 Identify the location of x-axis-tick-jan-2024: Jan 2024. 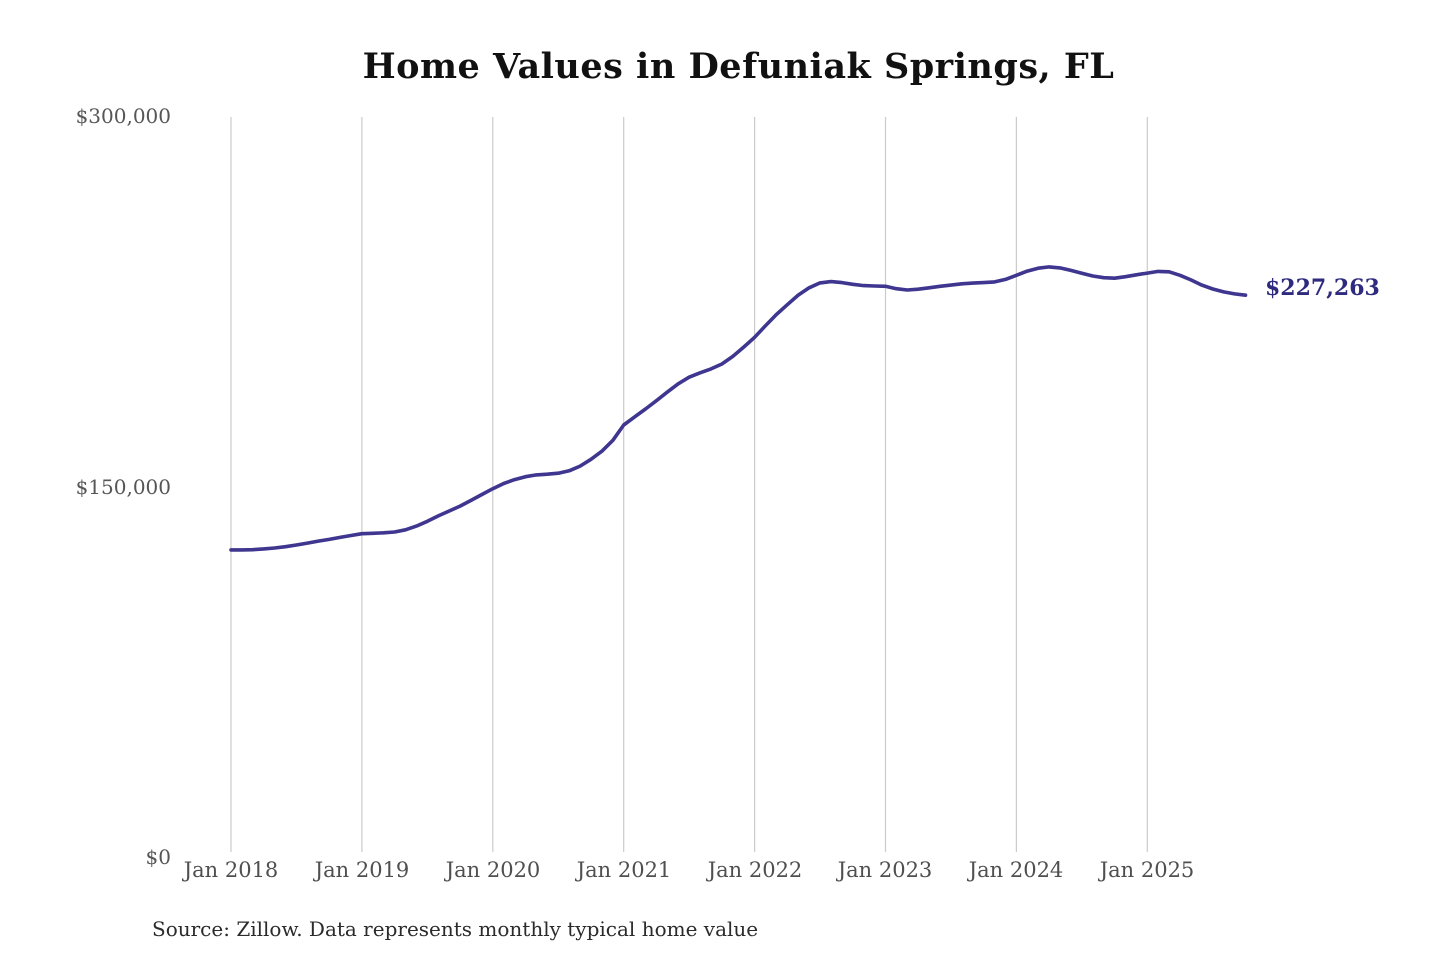
(1016, 870).